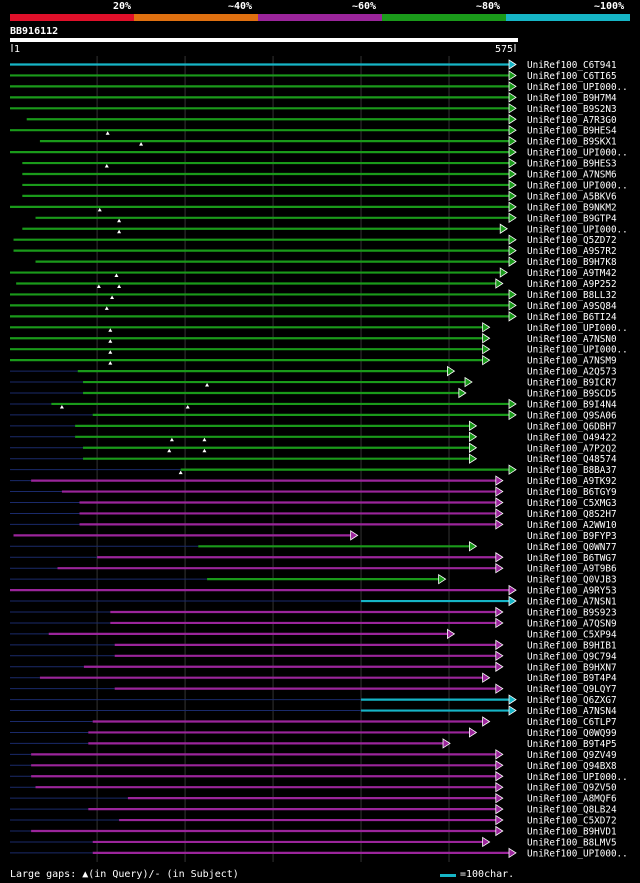  I want to click on hit-label: UniRef100_B9S2N3, so click(572, 109).